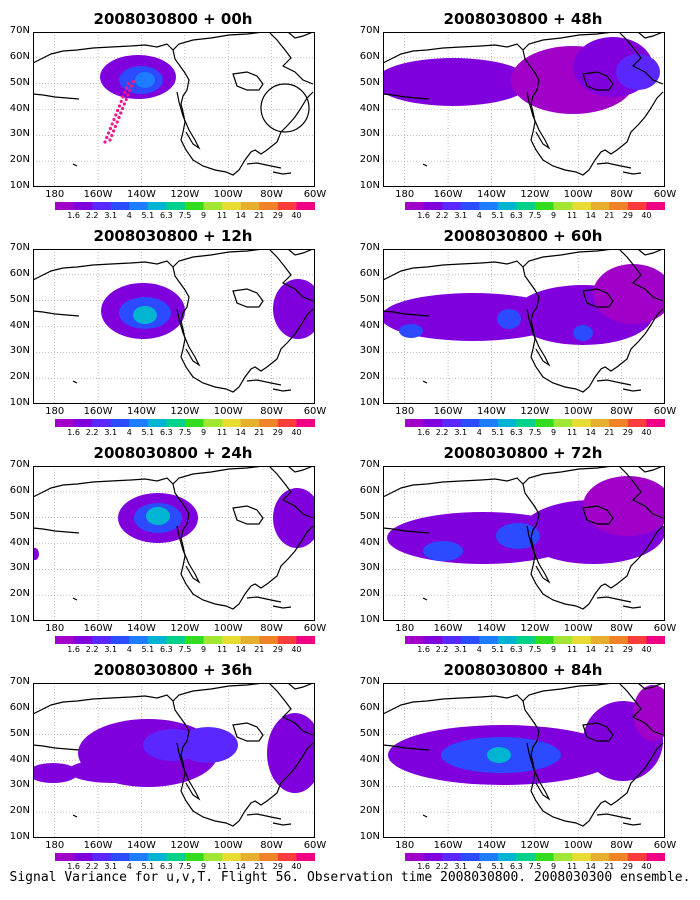 The width and height of the screenshot is (700, 900). Describe the element at coordinates (204, 866) in the screenshot. I see `colorbar-label: 9` at that location.